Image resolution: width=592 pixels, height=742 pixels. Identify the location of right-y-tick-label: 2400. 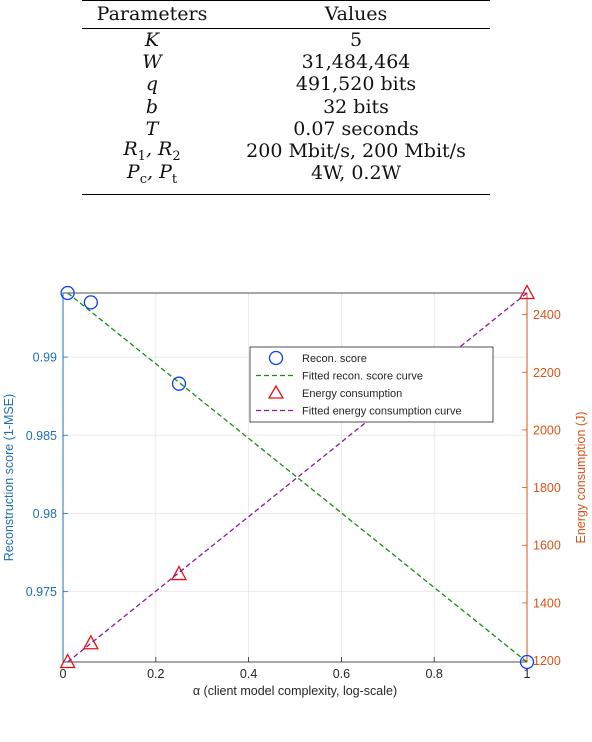
(547, 315).